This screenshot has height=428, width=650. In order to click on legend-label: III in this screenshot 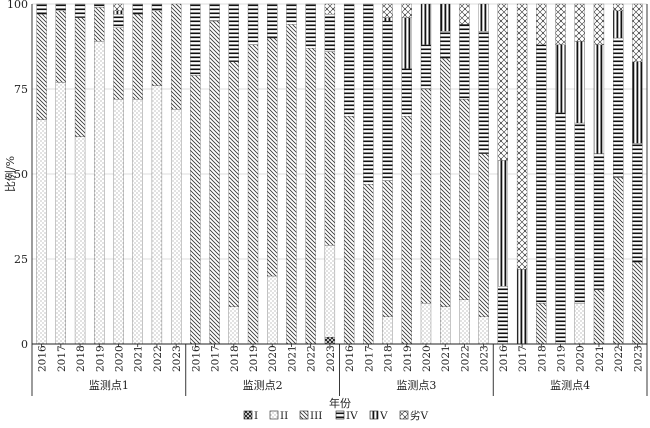, I will do `click(316, 416)`.